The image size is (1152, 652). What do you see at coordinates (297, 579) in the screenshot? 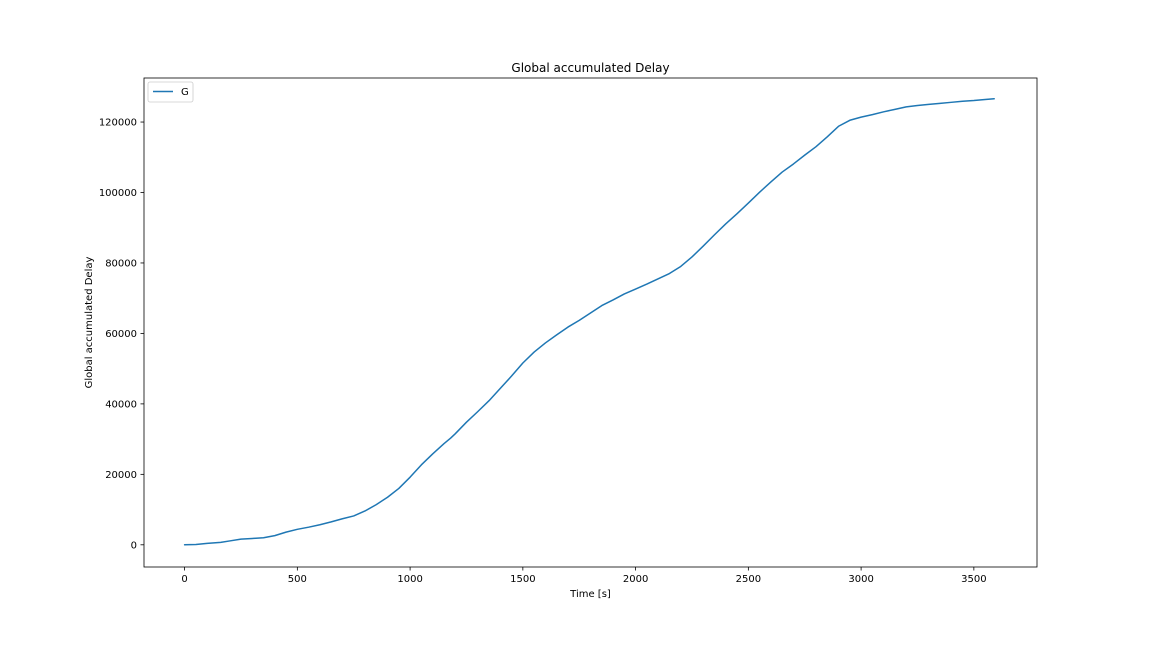
I see `x-tick-label: 500` at bounding box center [297, 579].